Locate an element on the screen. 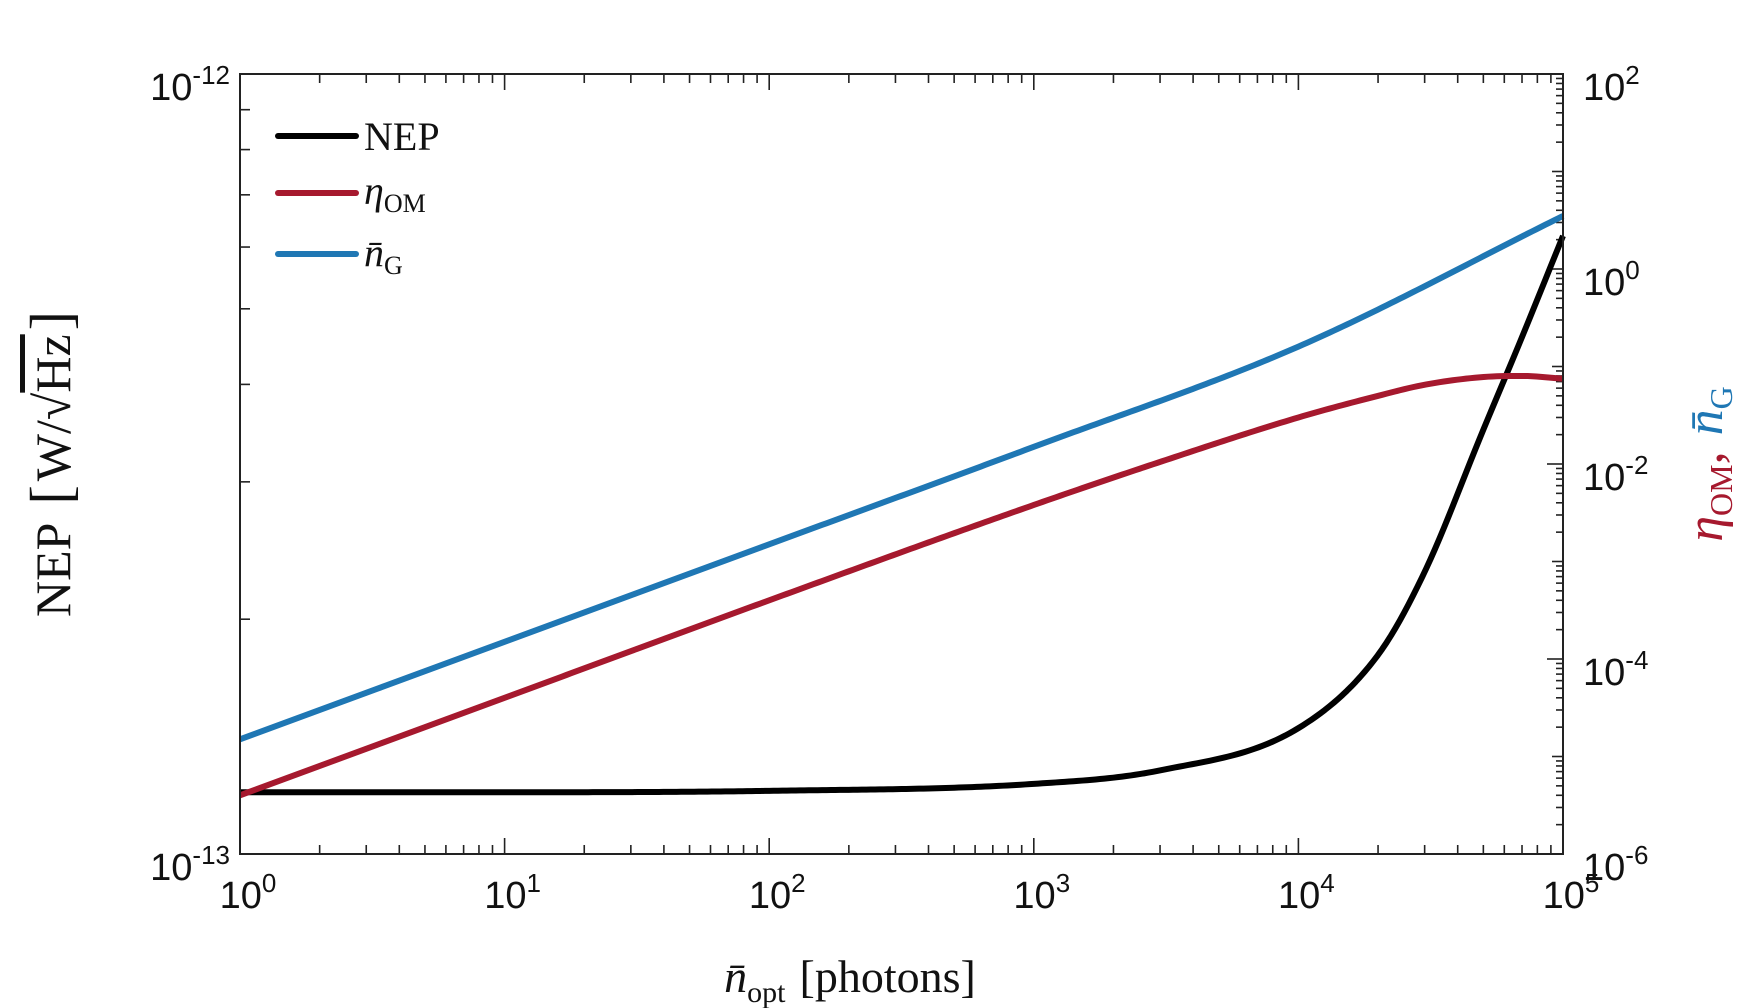 The width and height of the screenshot is (1737, 1008). svg-text:NEP[W/√Hz]: NEP [ W/√Hz] is located at coordinates (50, 464).